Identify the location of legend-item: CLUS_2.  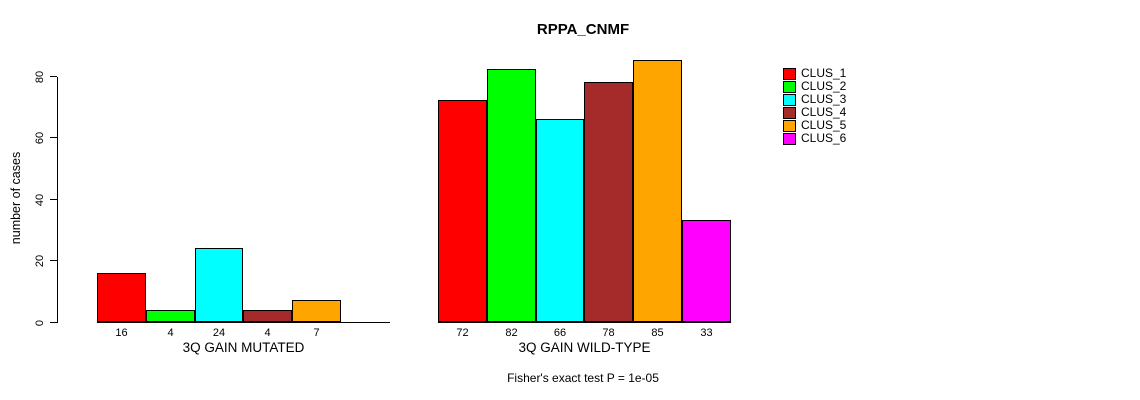
(814, 86).